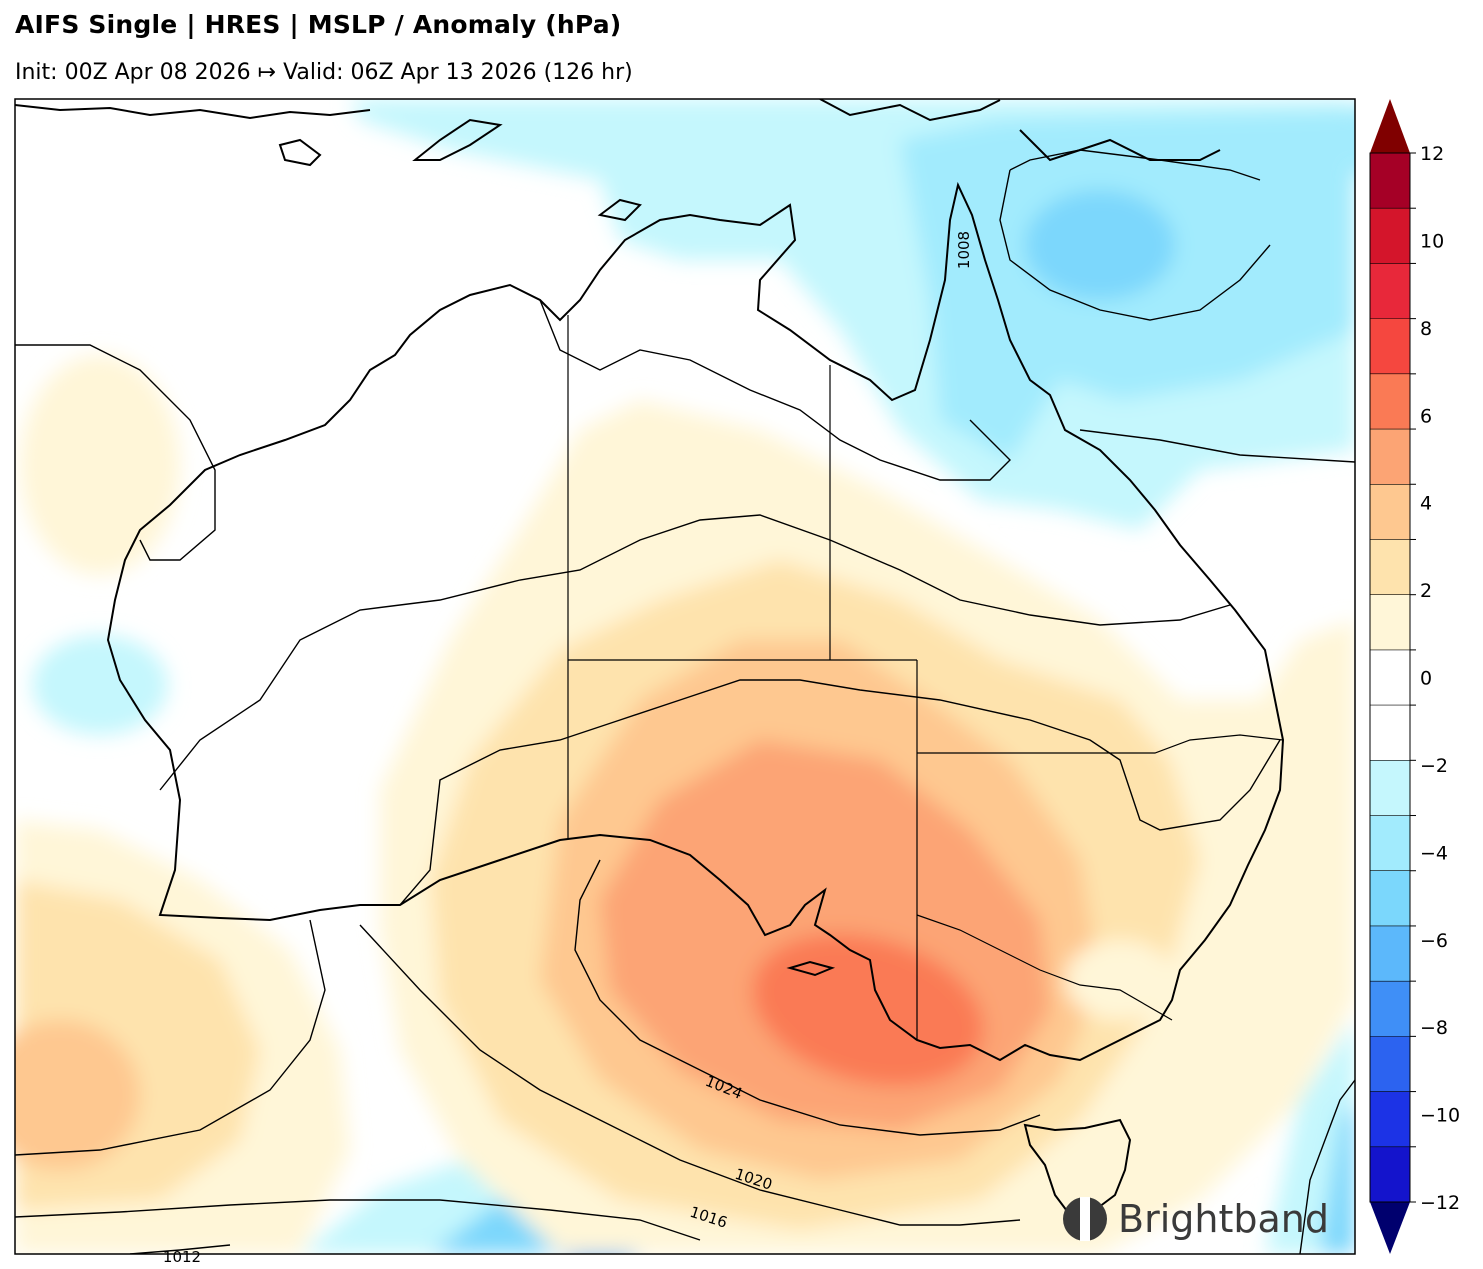 The image size is (1483, 1269). Describe the element at coordinates (1434, 941) in the screenshot. I see `colorbar-label: −6` at that location.